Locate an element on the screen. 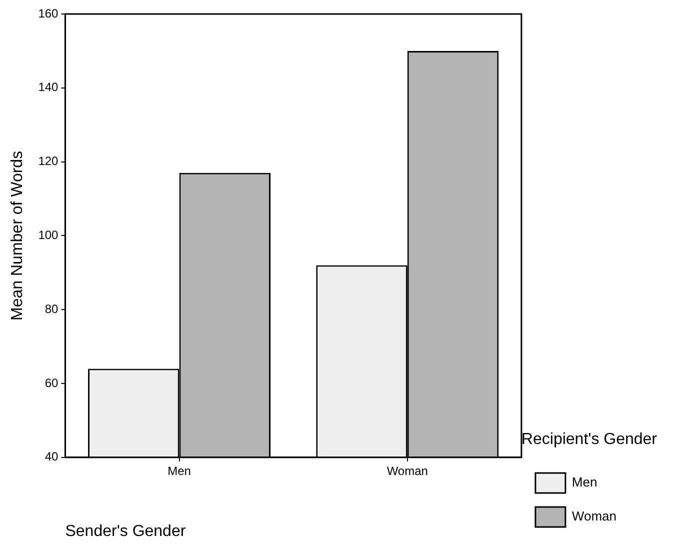  legend-title: Recipient's Gender is located at coordinates (589, 439).